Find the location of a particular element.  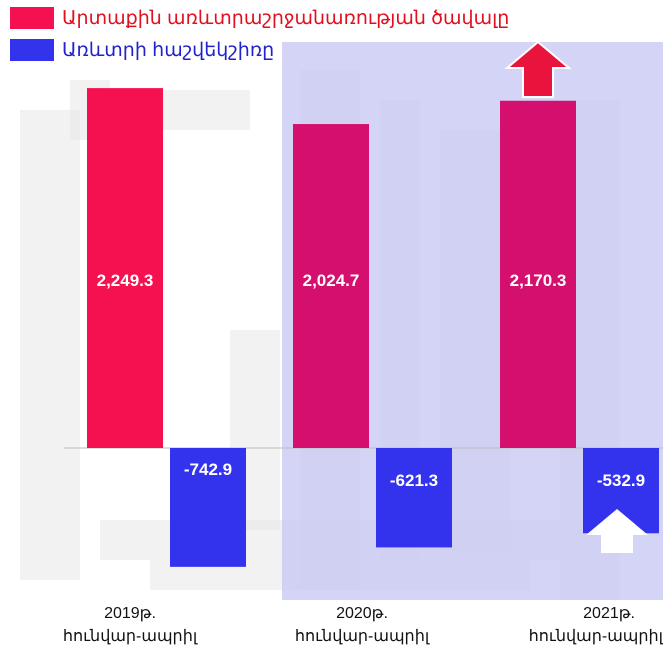

legend-item-balance: Առևտրի հաշվեկշիռը is located at coordinates (142, 50).